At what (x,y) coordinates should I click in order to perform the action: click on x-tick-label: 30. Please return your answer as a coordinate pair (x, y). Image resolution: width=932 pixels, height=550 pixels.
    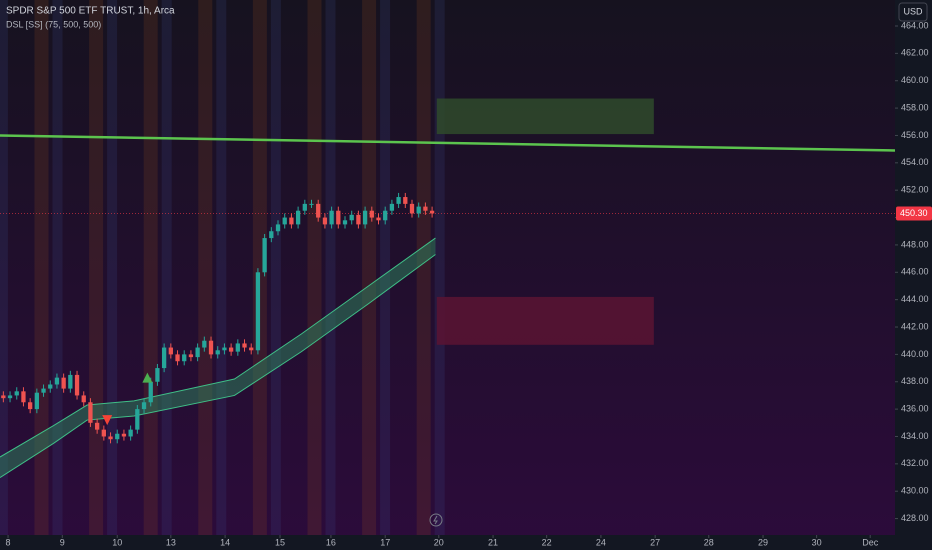
    Looking at the image, I should click on (817, 542).